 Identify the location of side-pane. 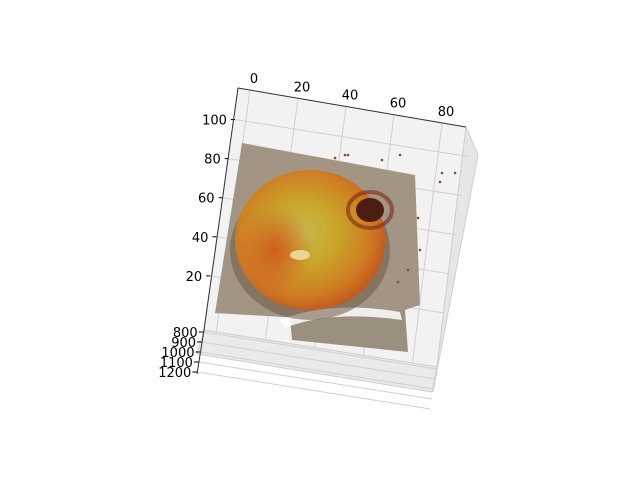
(455, 259).